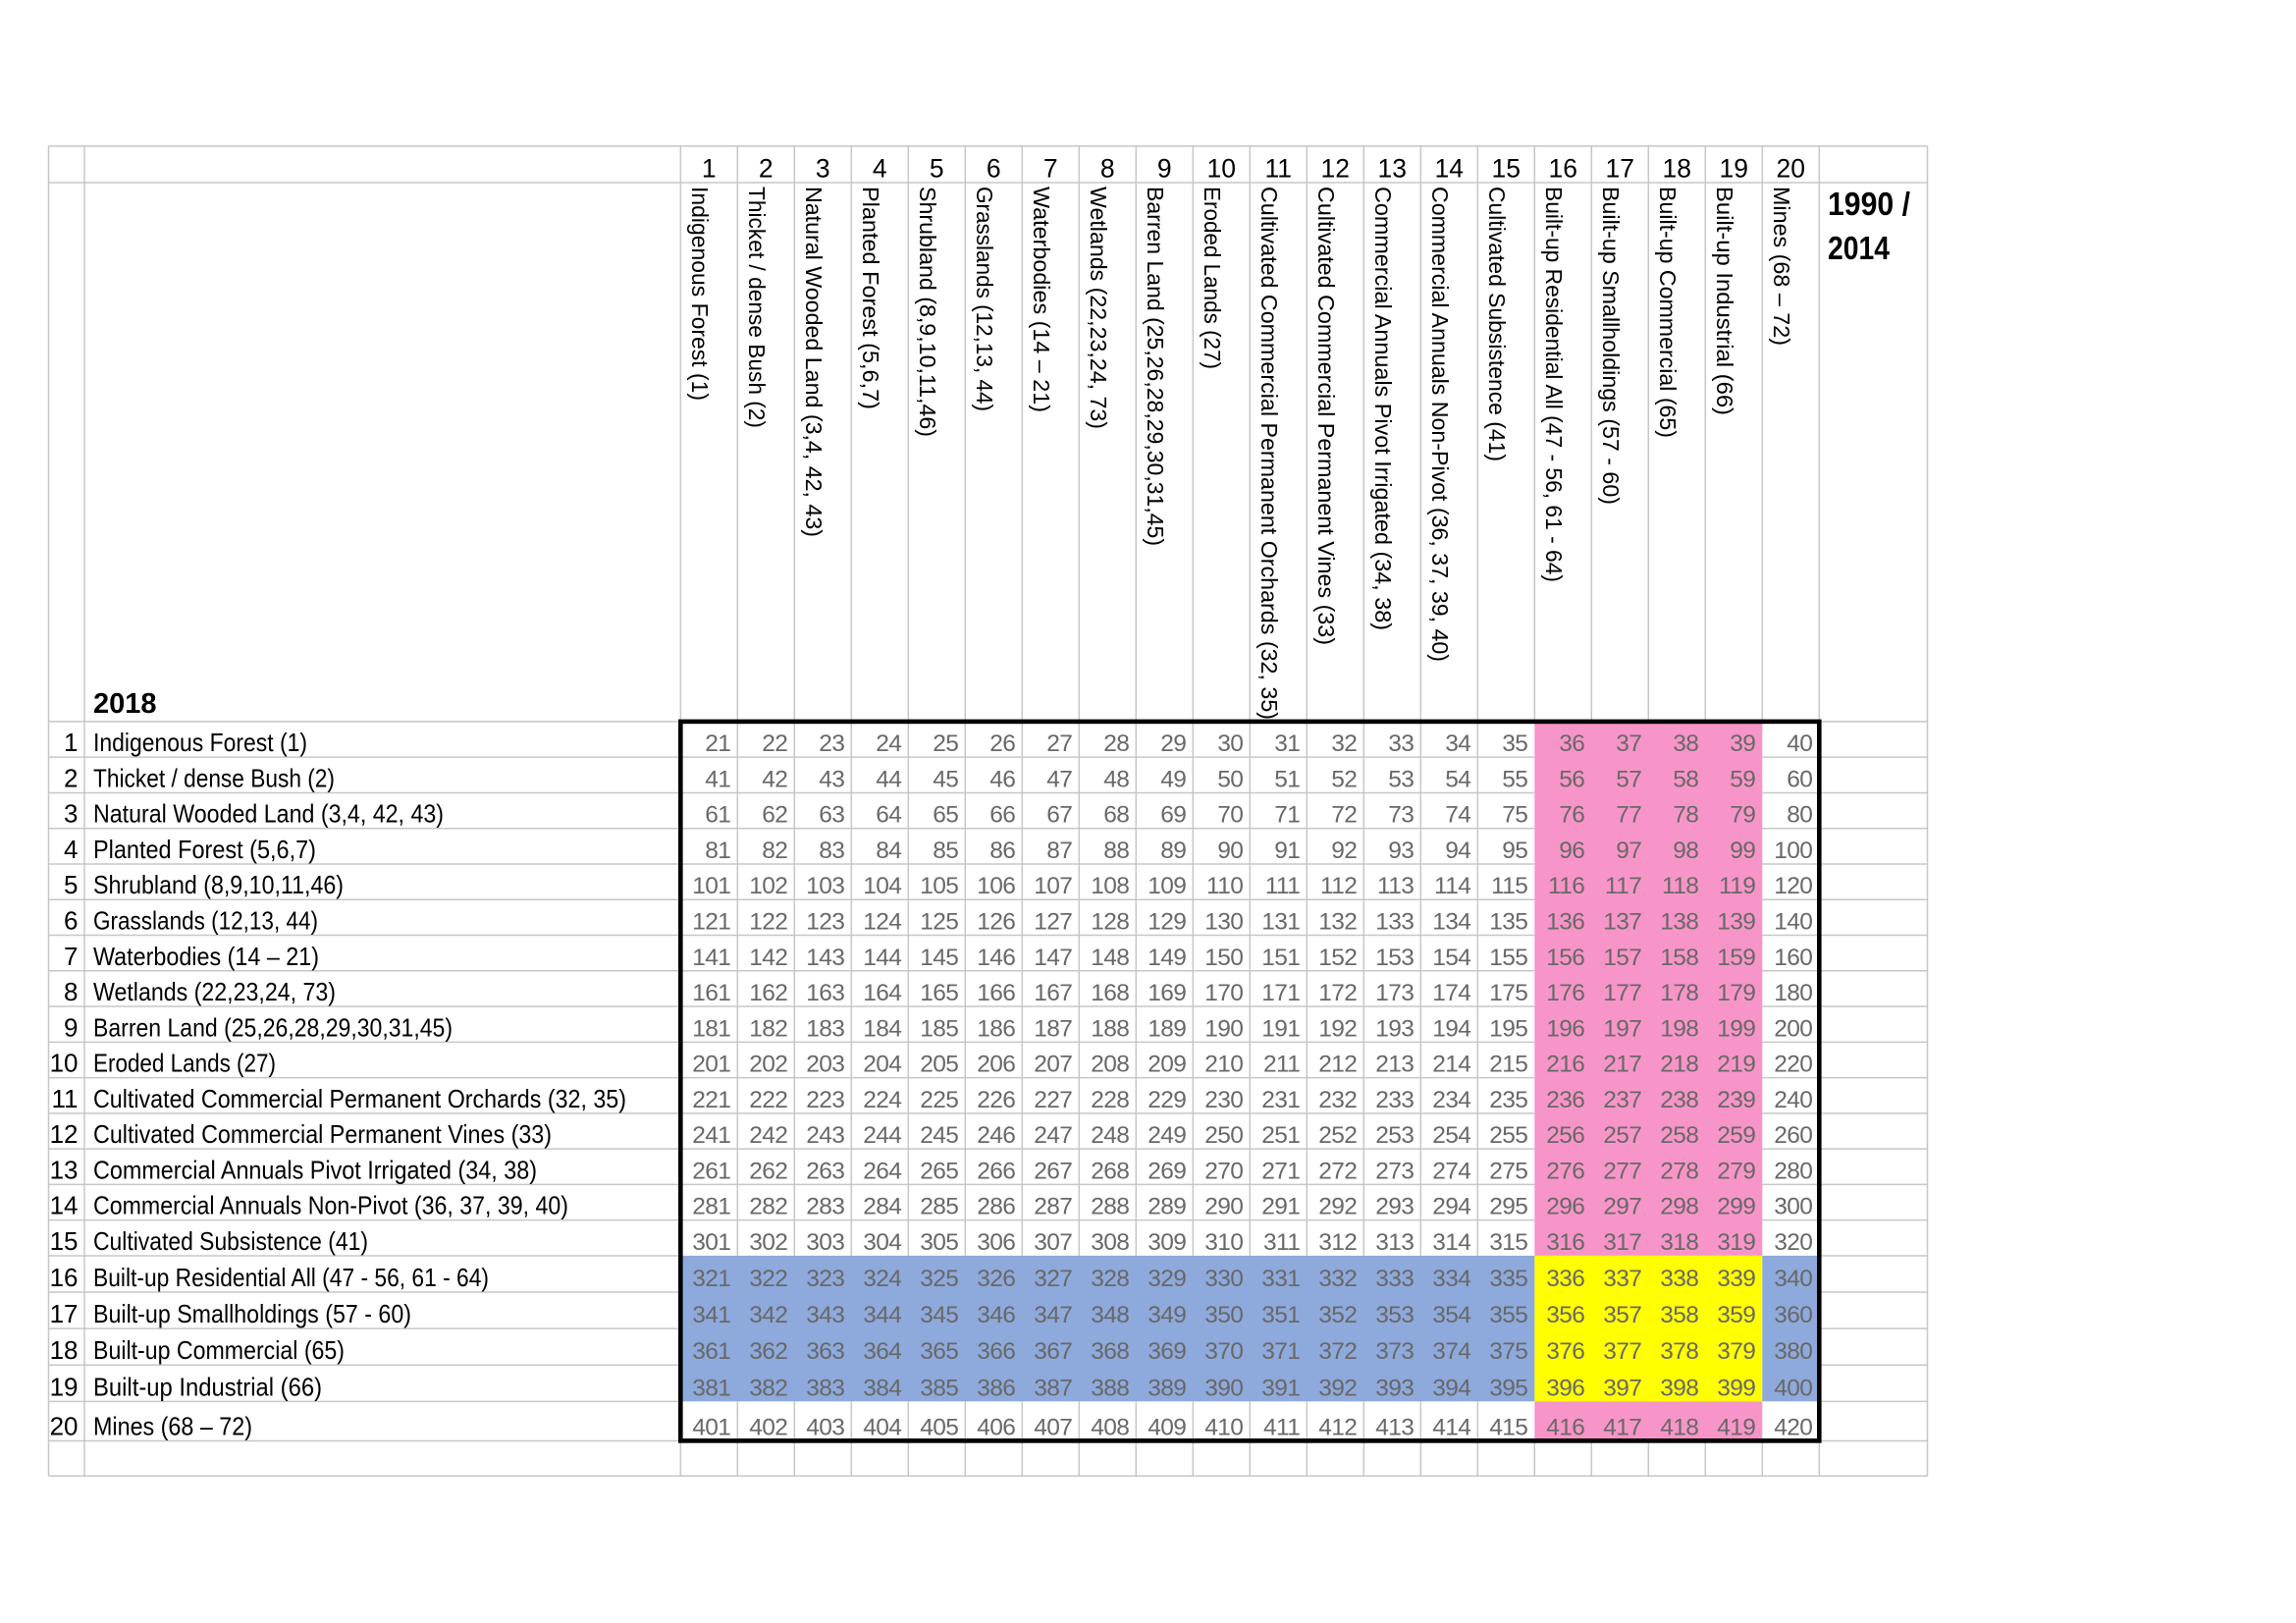 This screenshot has width=2296, height=1623. What do you see at coordinates (1338, 1100) in the screenshot?
I see `svg-text: 232` at bounding box center [1338, 1100].